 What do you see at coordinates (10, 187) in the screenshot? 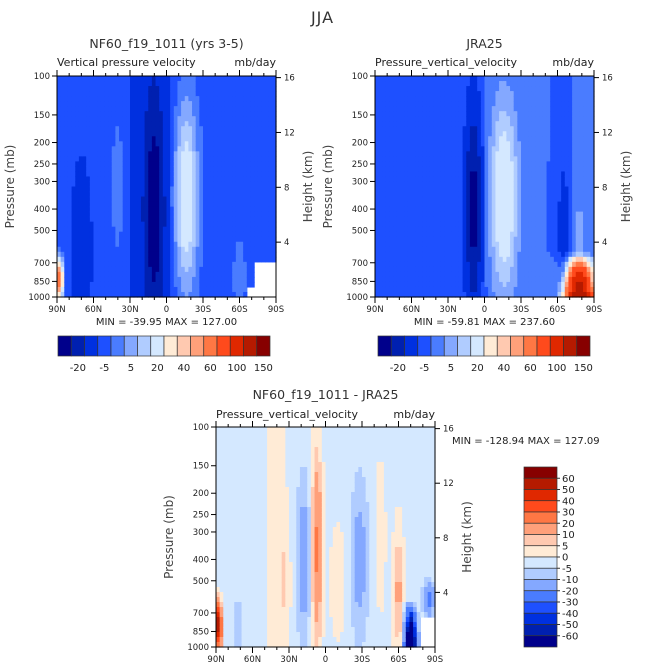
I see `y-axis-label: Pressure (mb)` at bounding box center [10, 187].